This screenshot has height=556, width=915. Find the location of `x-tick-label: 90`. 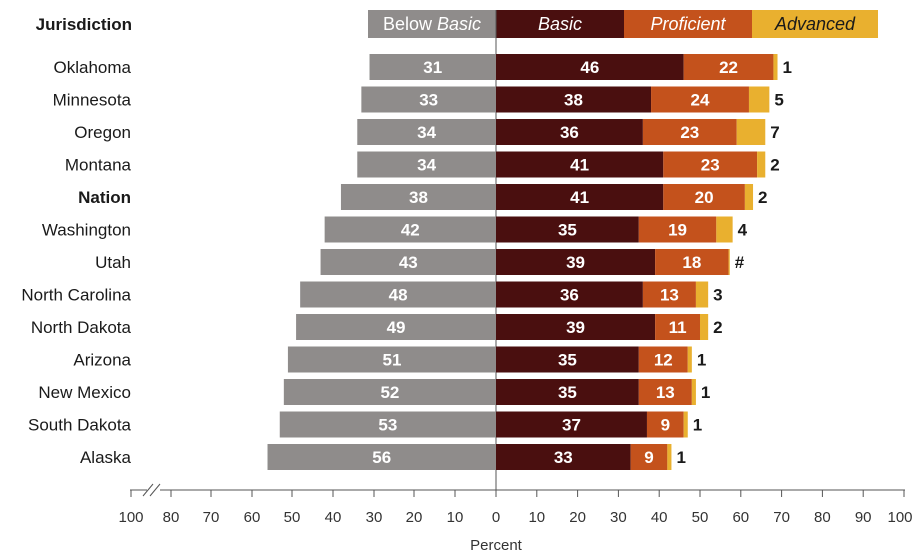

x-tick-label: 90 is located at coordinates (863, 517).